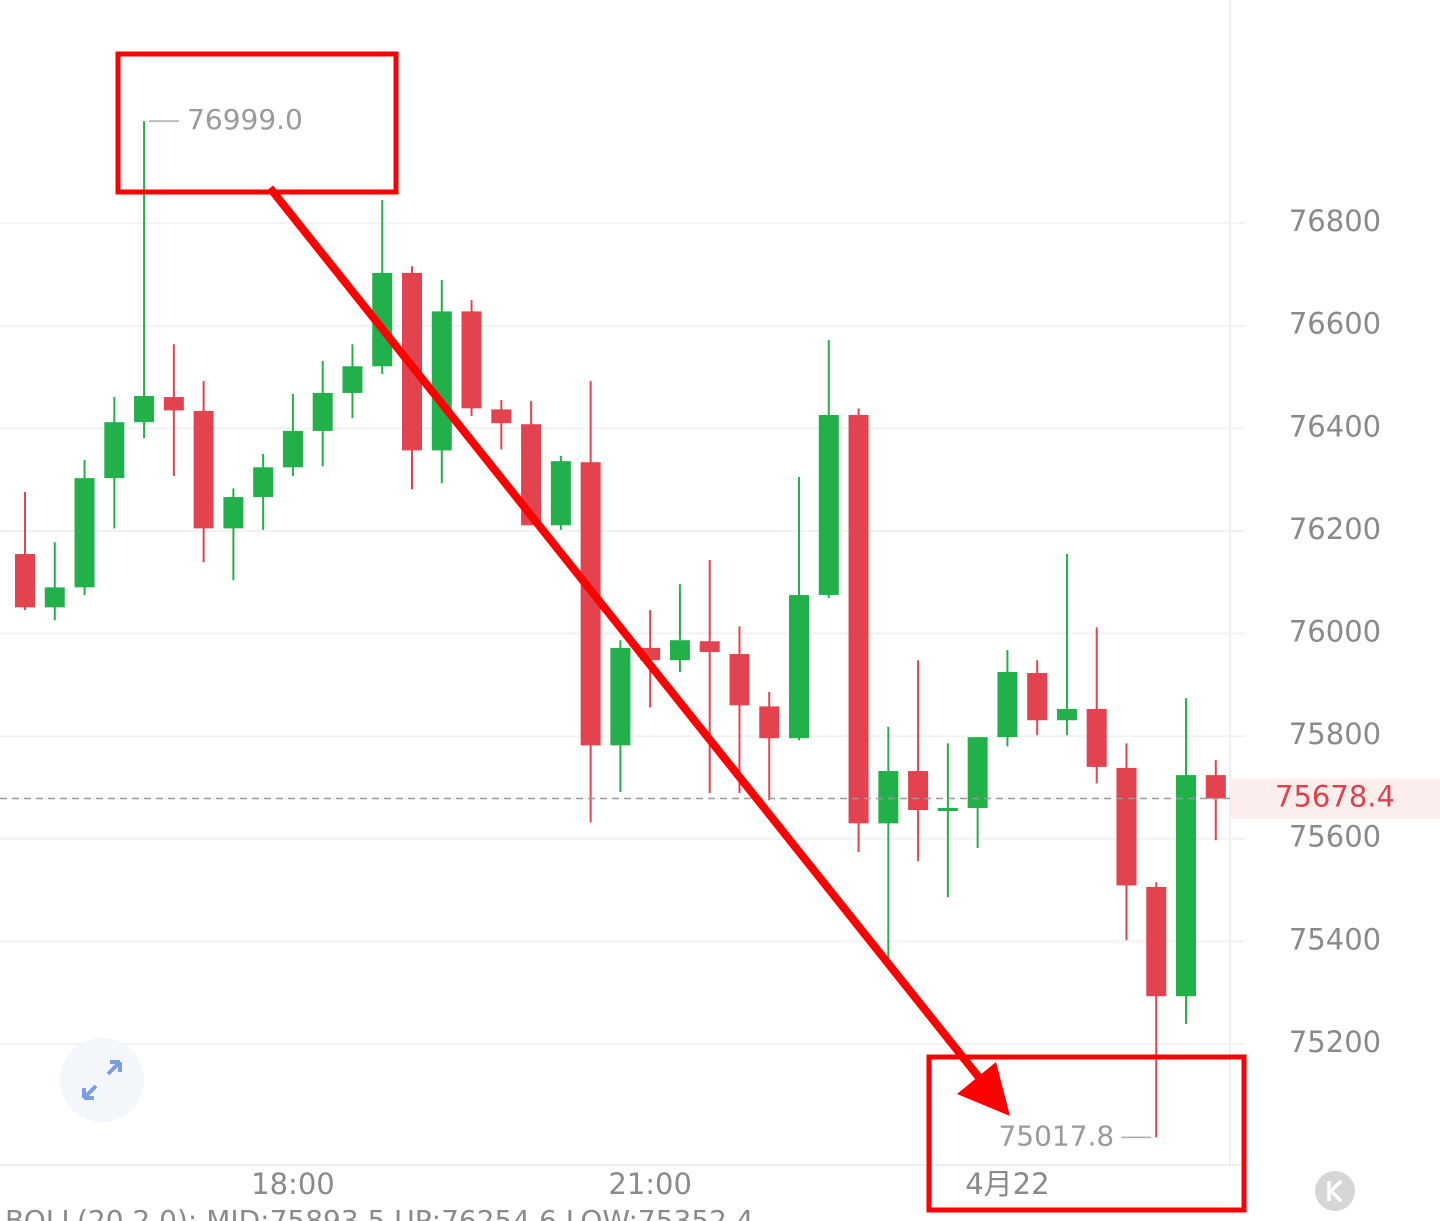  I want to click on y-tick-label: 75200, so click(1335, 1042).